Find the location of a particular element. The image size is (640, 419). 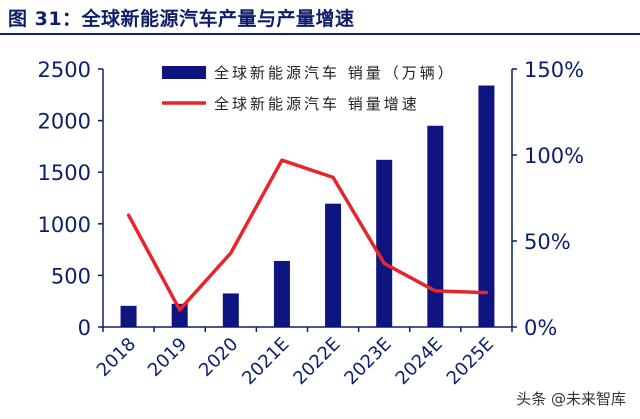

legend-label-line: 全球新能源汽车 销量增速 is located at coordinates (317, 104).